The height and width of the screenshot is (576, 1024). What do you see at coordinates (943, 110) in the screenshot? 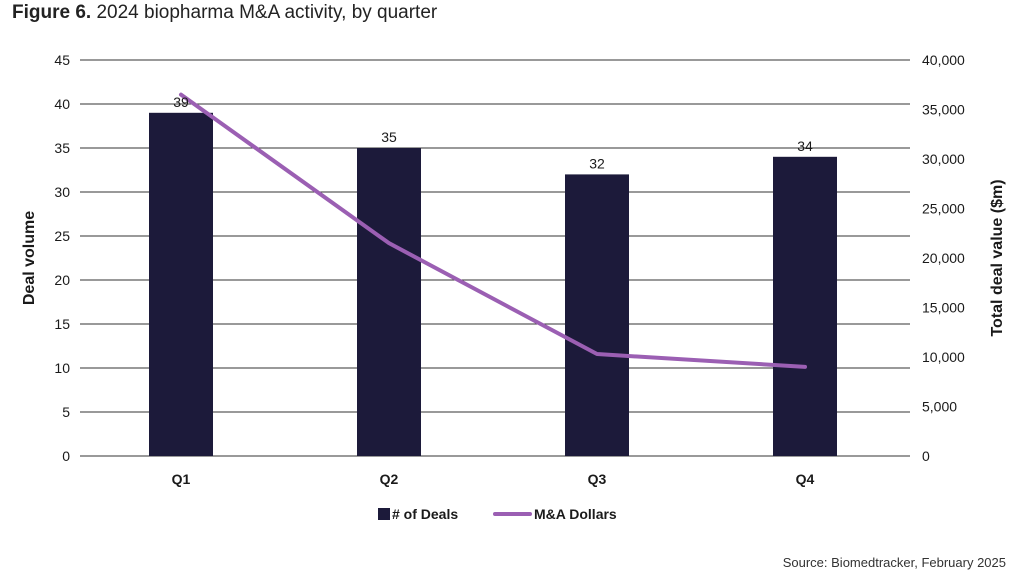
I see `right-axis-tick-label: 35,000` at bounding box center [943, 110].